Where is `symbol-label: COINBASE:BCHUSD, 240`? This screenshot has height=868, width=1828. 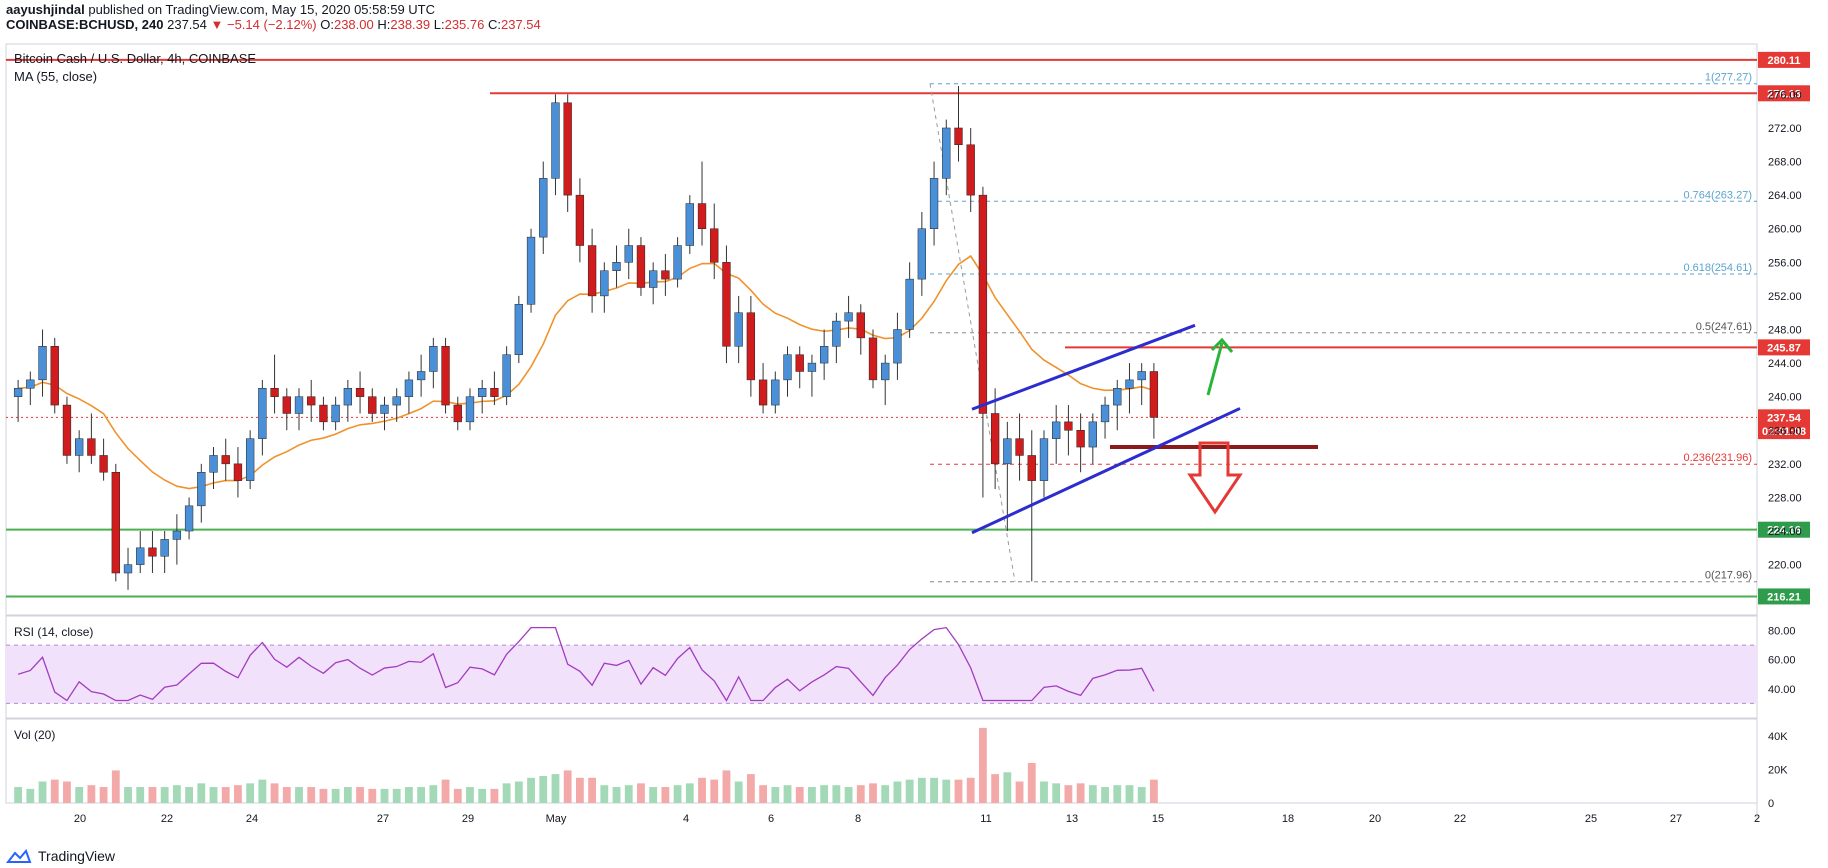
symbol-label: COINBASE:BCHUSD, 240 is located at coordinates (85, 24).